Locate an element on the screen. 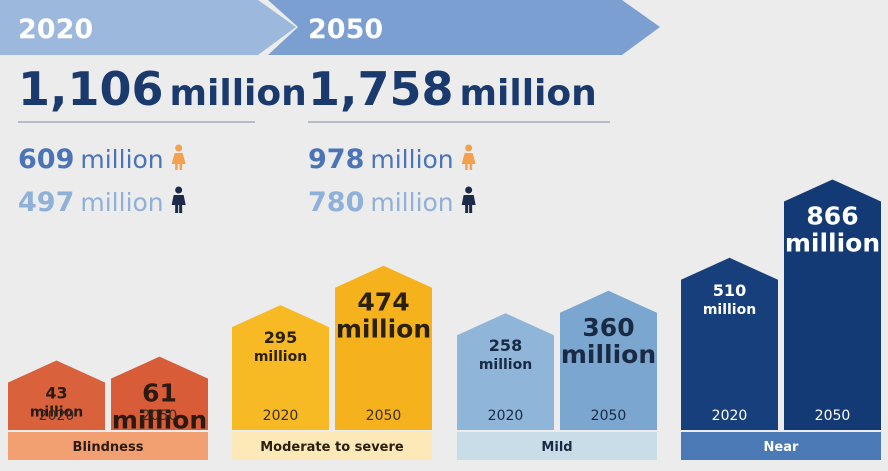 The image size is (888, 471). group-label: Moderate to severe is located at coordinates (332, 447).